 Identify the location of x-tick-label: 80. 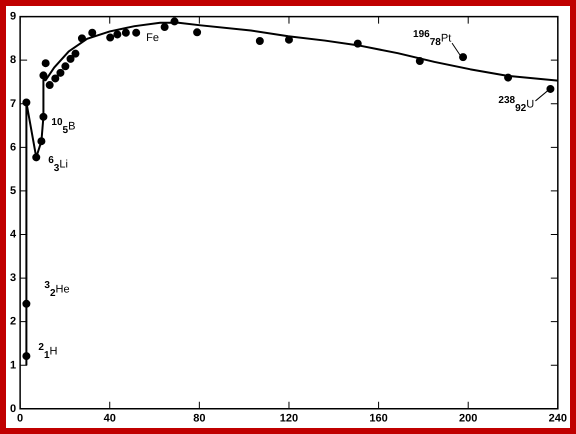
(199, 418).